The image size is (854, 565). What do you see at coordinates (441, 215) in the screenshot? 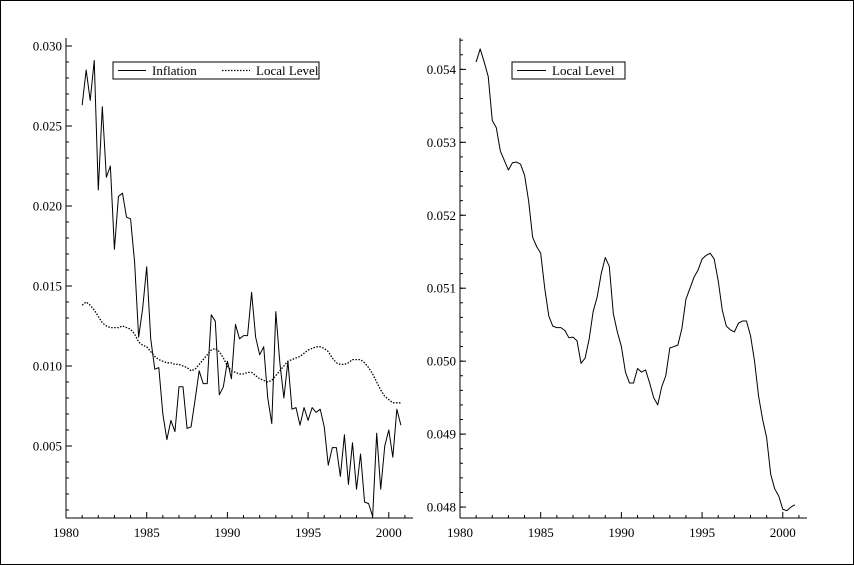
I see `right-y-tick-label: 0.052` at bounding box center [441, 215].